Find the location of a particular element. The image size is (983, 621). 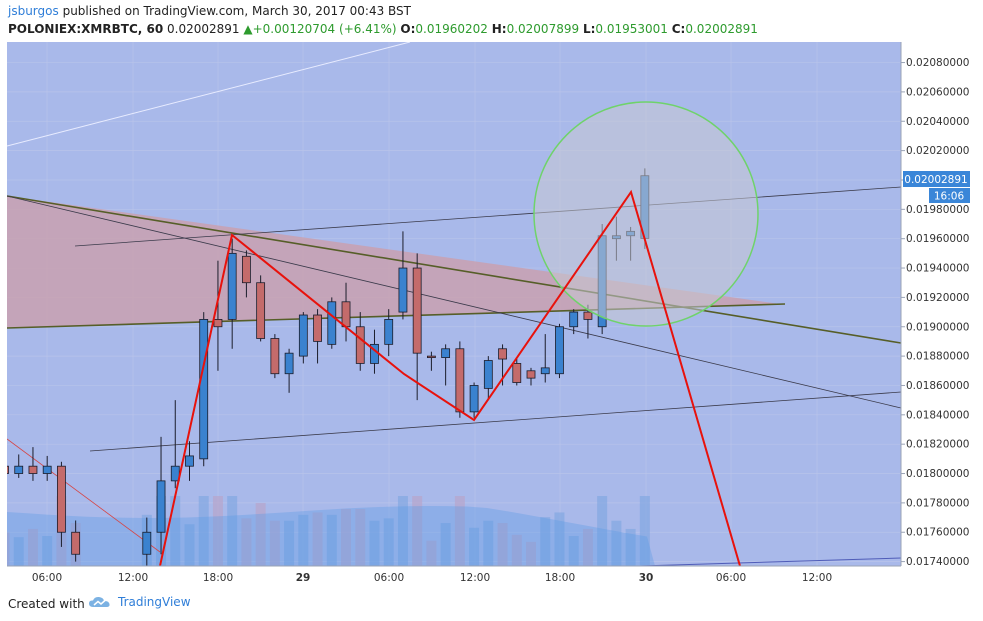

low-value: 0.01953001 is located at coordinates (631, 29).